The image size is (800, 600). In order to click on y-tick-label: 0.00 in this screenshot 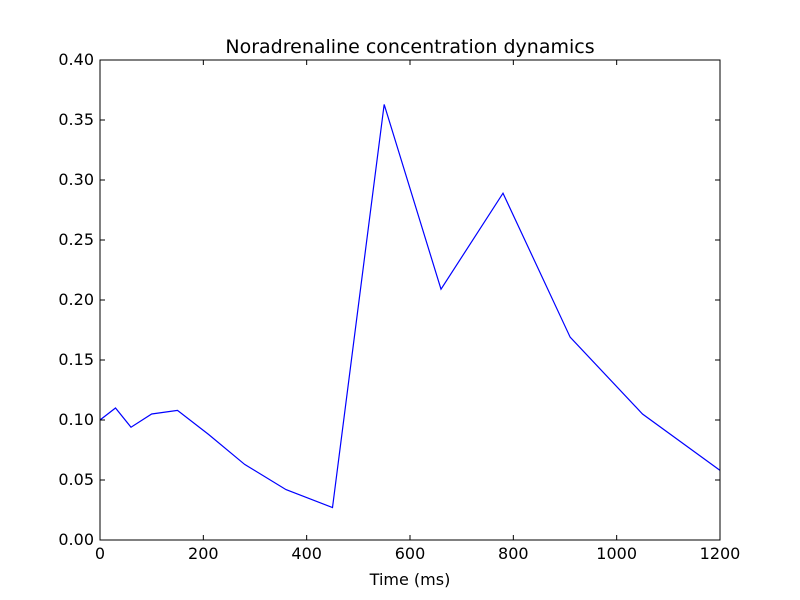, I will do `click(76, 539)`.